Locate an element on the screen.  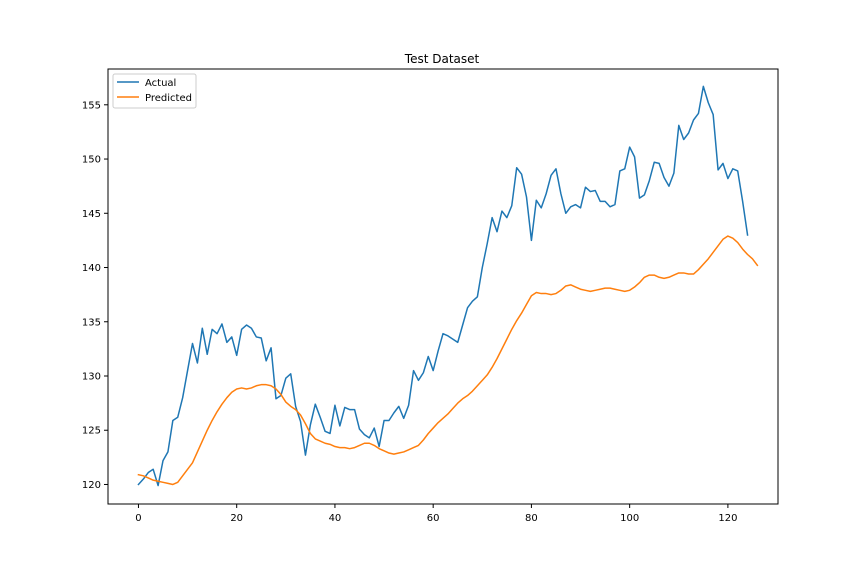
x-tick-label: 120 is located at coordinates (727, 518).